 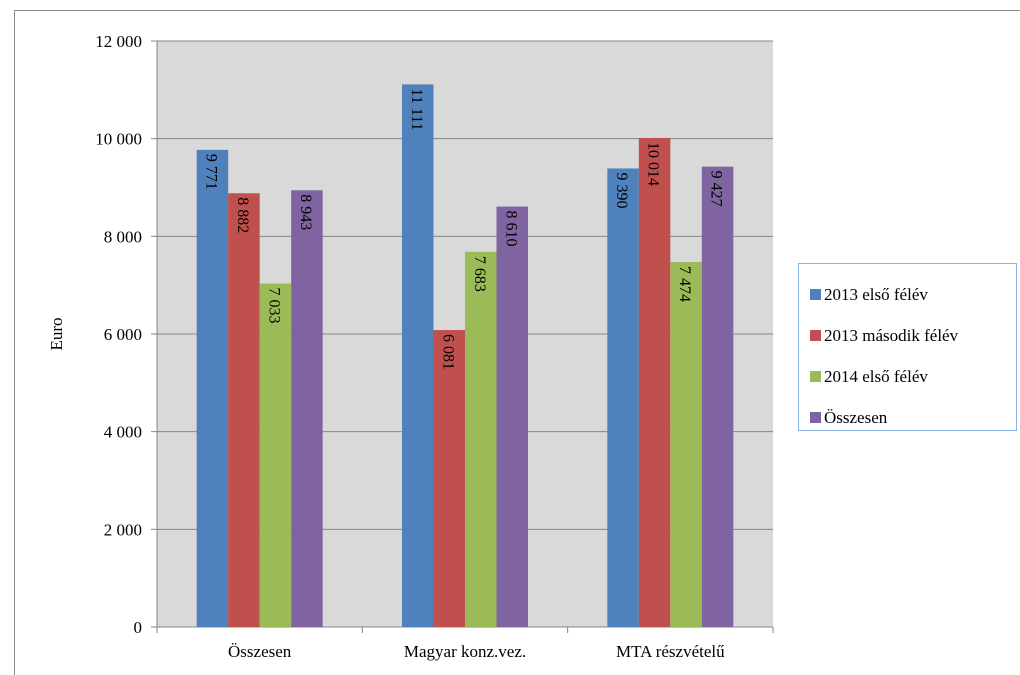 What do you see at coordinates (138, 627) in the screenshot?
I see `y-tick-label: 0` at bounding box center [138, 627].